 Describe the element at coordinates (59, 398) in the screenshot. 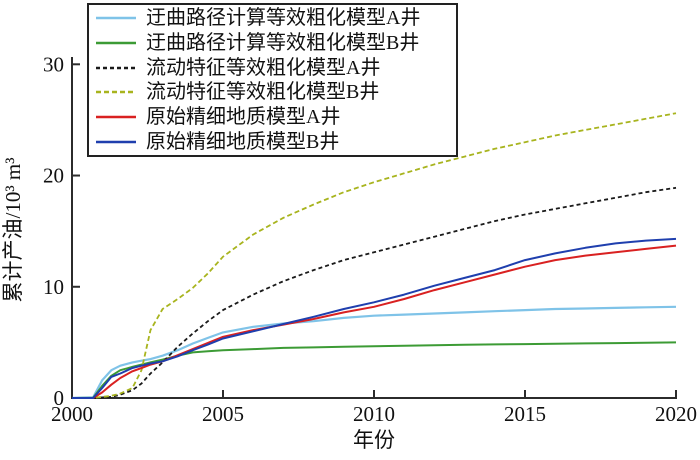

I see `y-tick-label: 0` at that location.